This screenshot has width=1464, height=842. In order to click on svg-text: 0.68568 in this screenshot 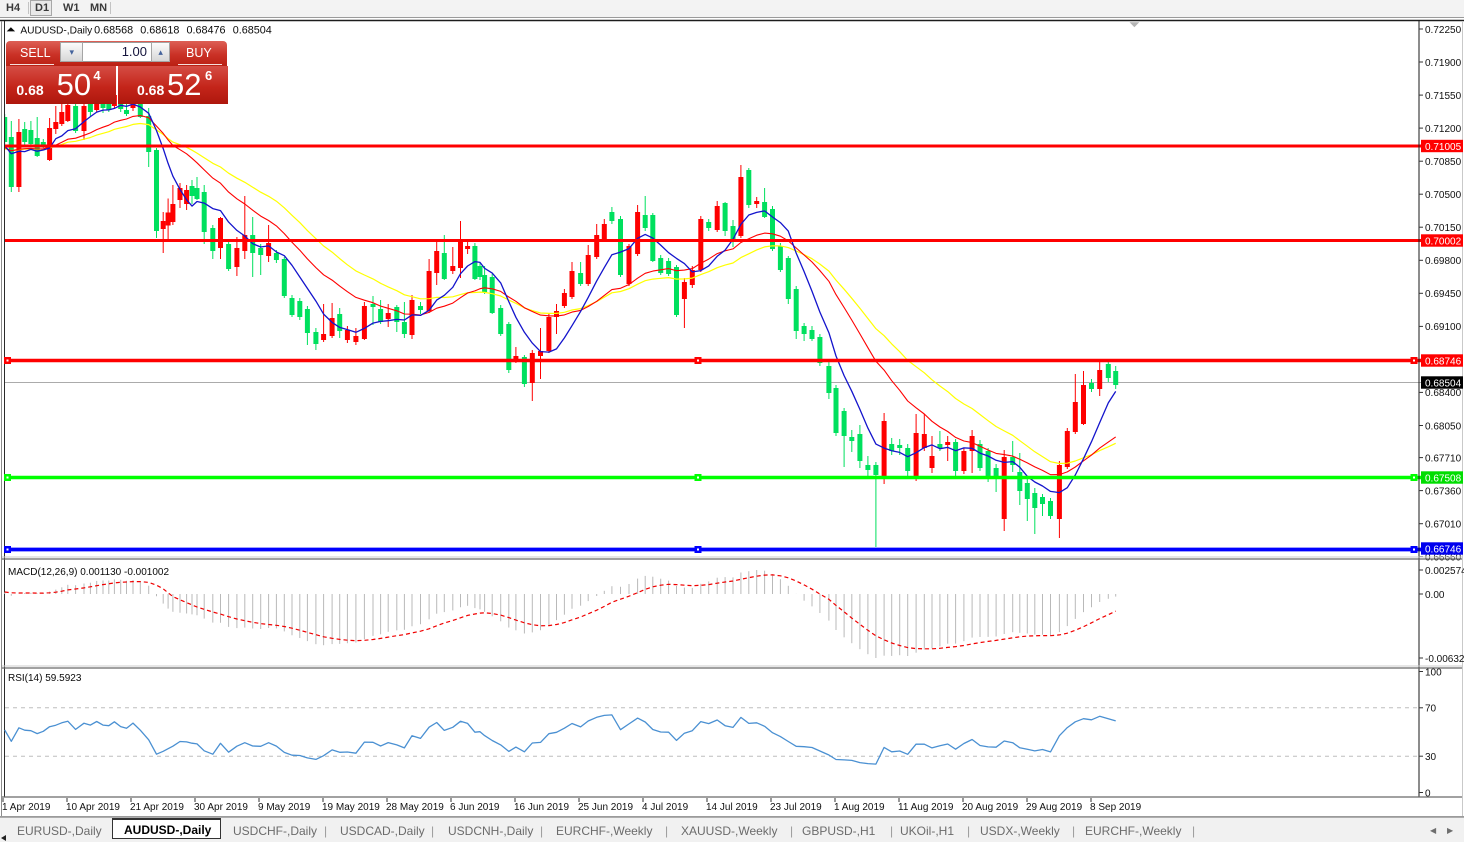, I will do `click(113, 30)`.